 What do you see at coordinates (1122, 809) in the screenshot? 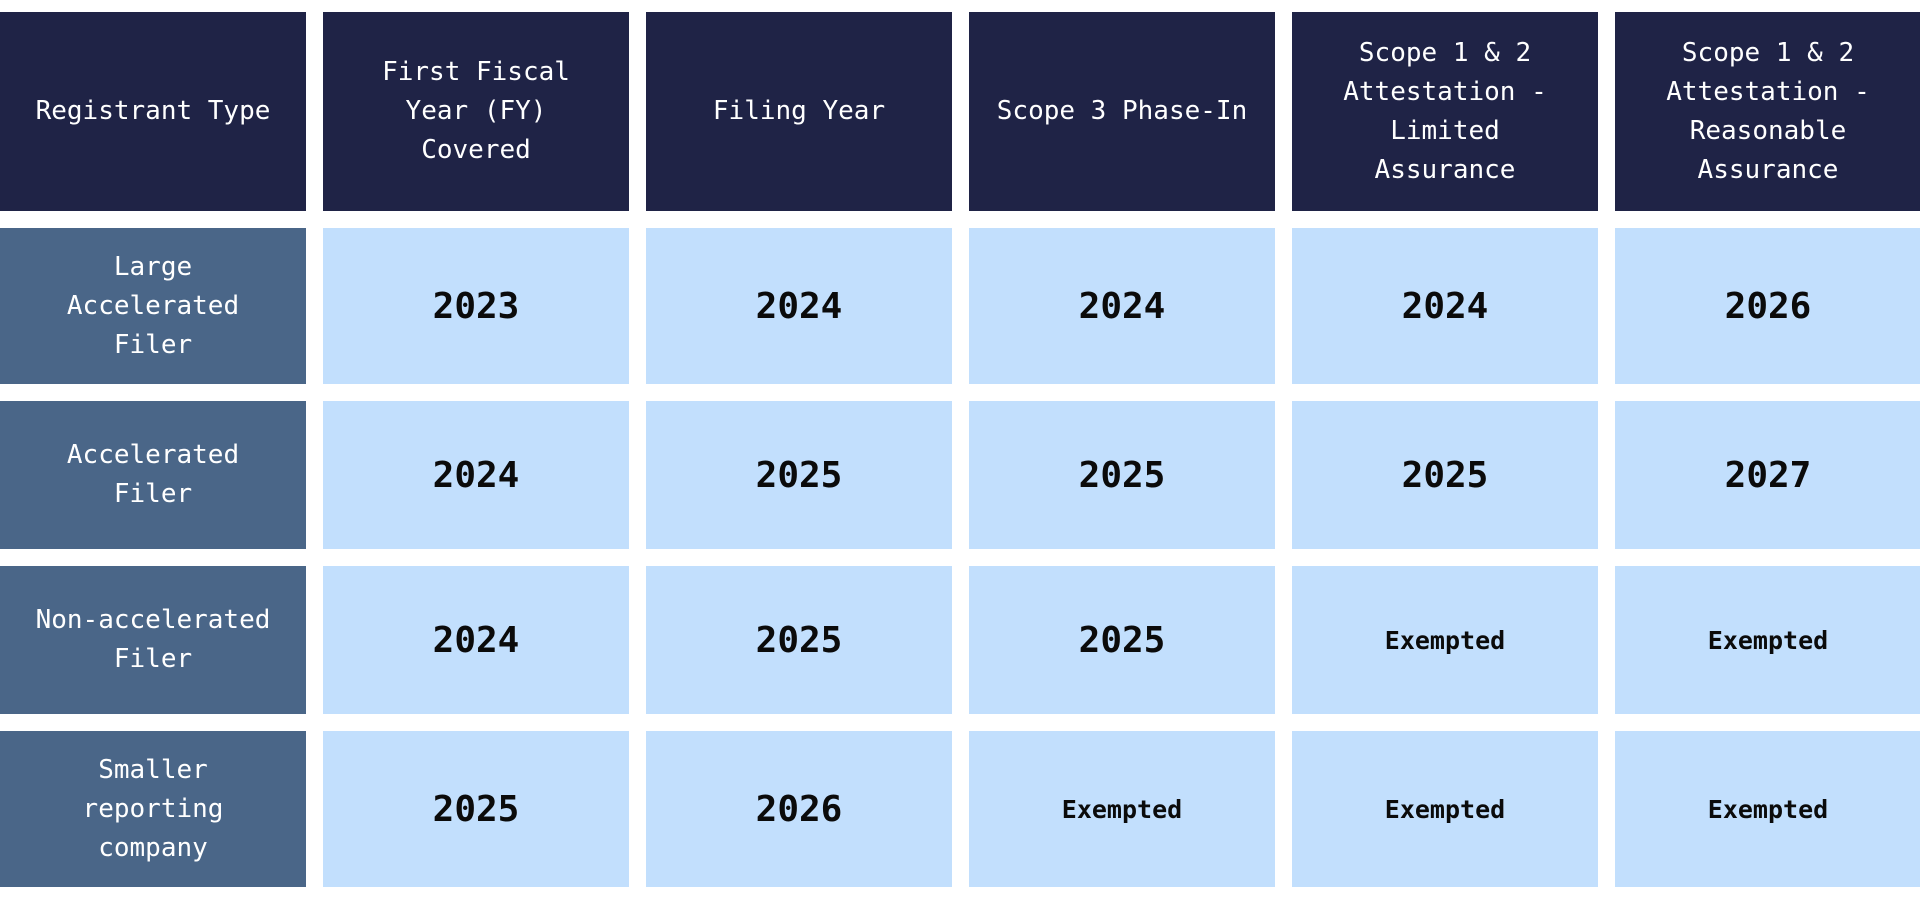
I see `cell-scope3: Exempted` at bounding box center [1122, 809].